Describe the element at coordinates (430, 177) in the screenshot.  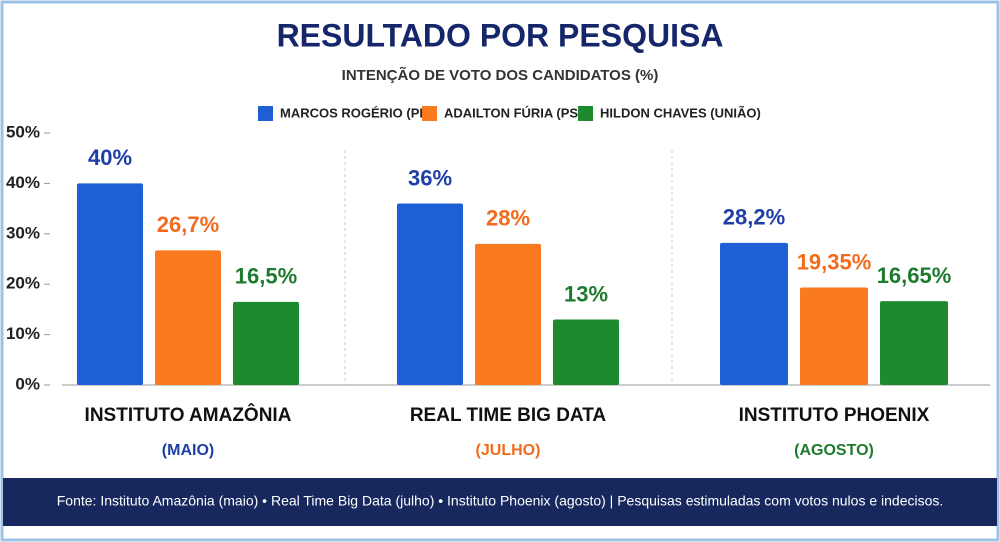
I see `value-label: 36%` at that location.